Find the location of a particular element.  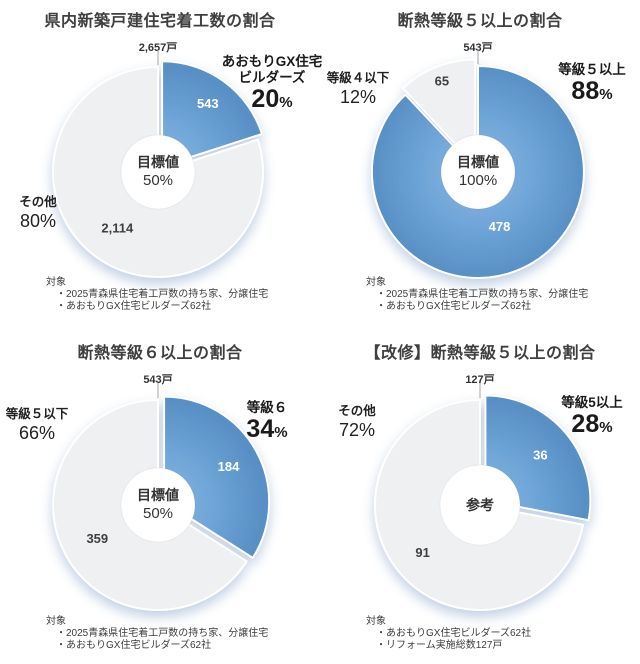

pie-slice-blue is located at coordinates (212, 114).